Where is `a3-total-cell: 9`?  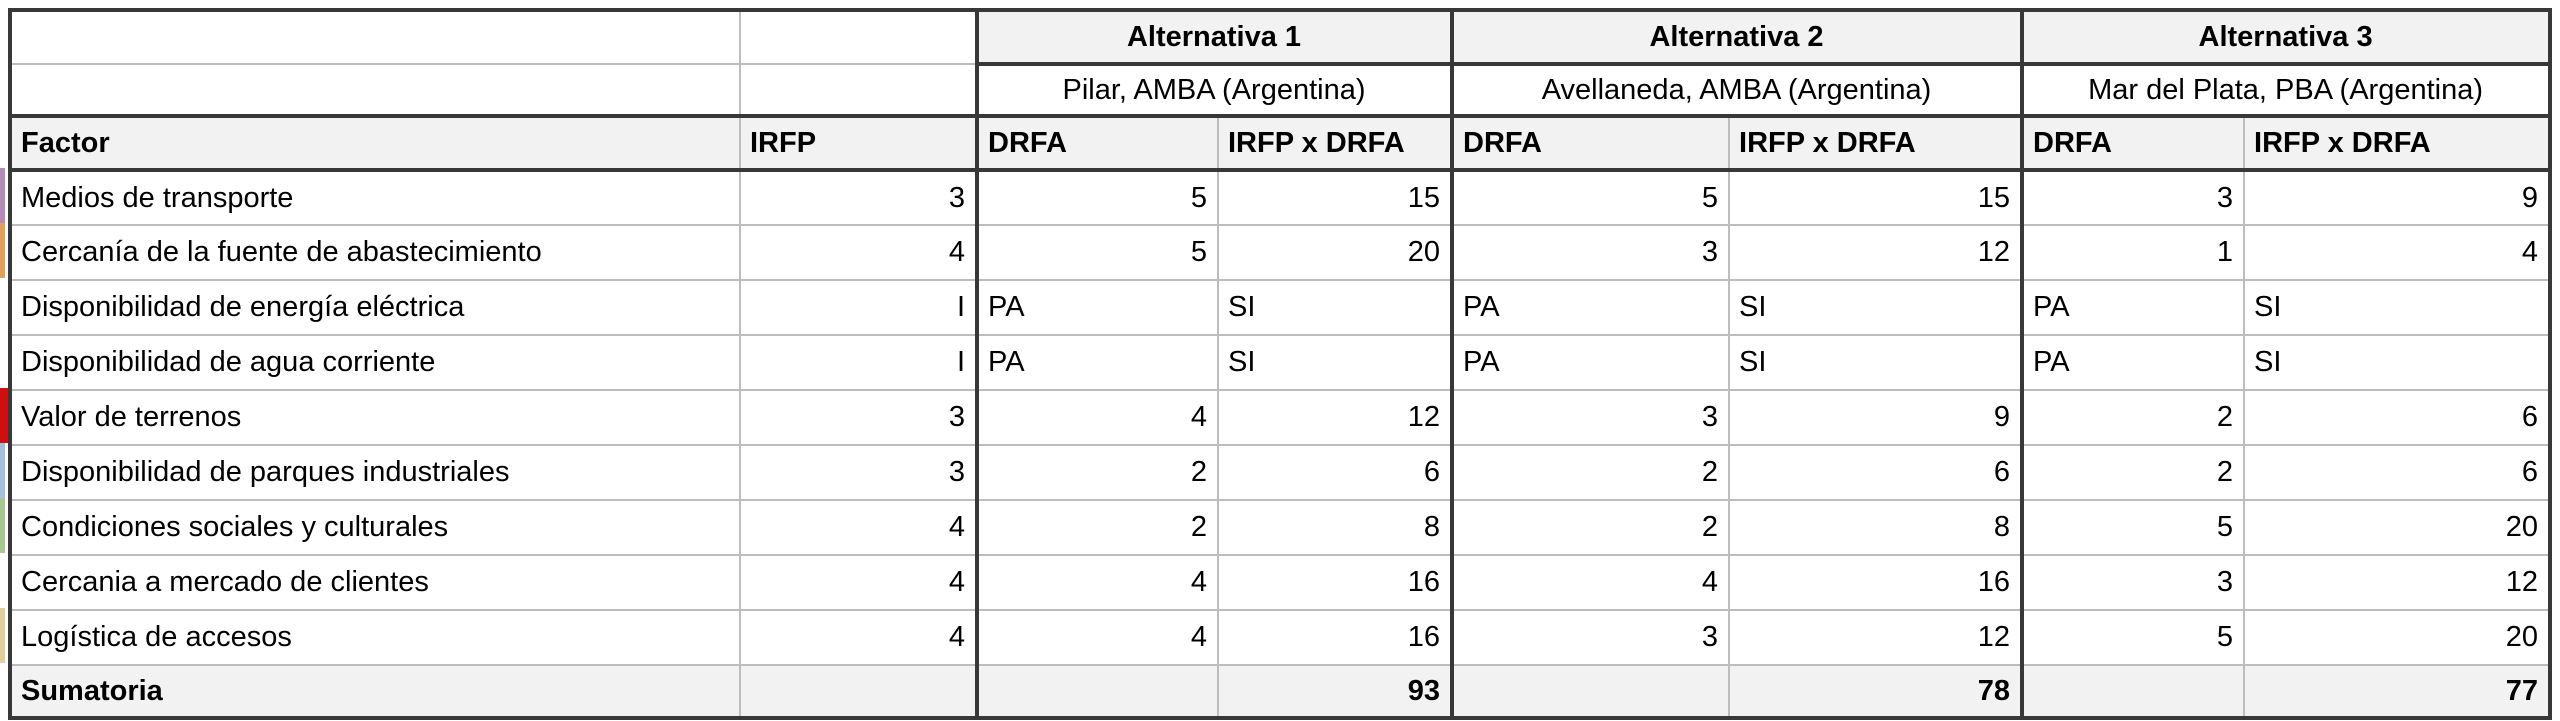
a3-total-cell: 9 is located at coordinates (2397, 197).